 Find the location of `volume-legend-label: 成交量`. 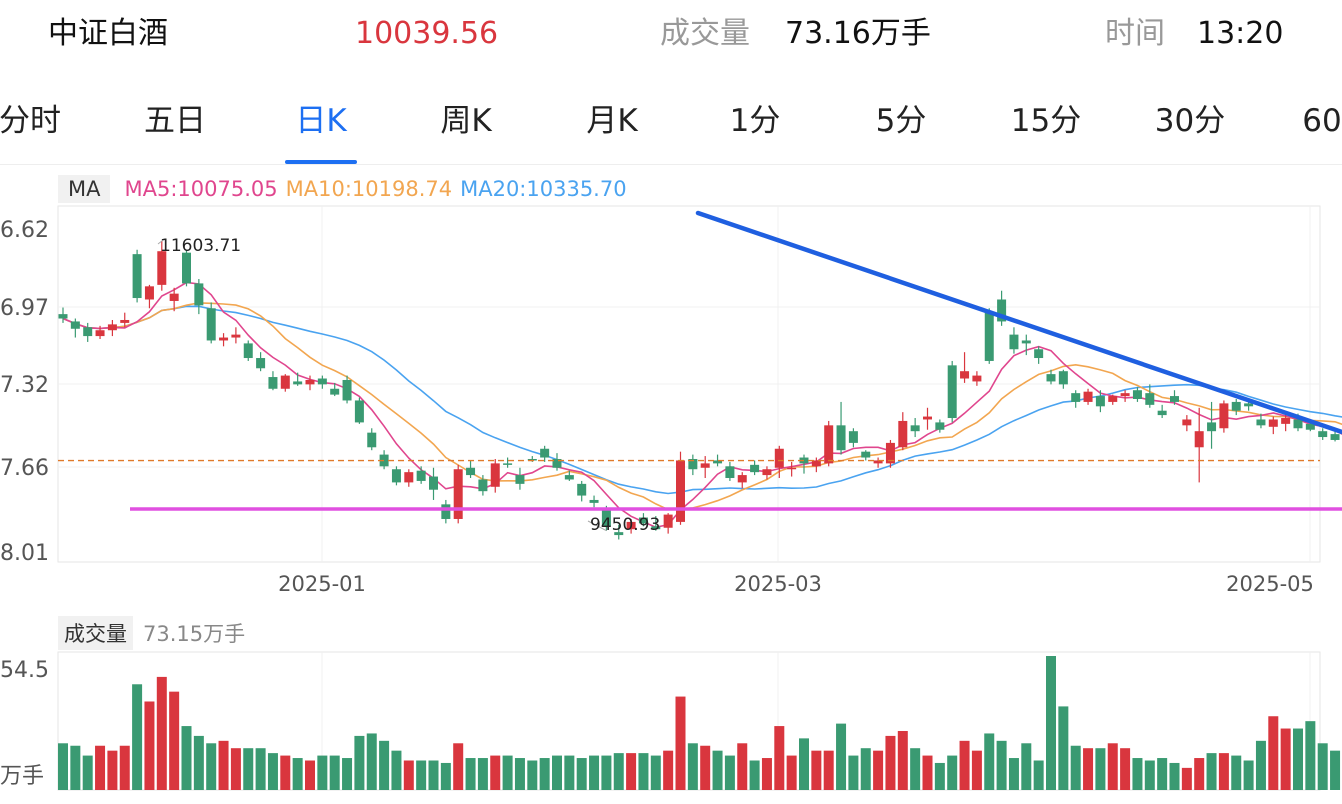

volume-legend-label: 成交量 is located at coordinates (95, 633).